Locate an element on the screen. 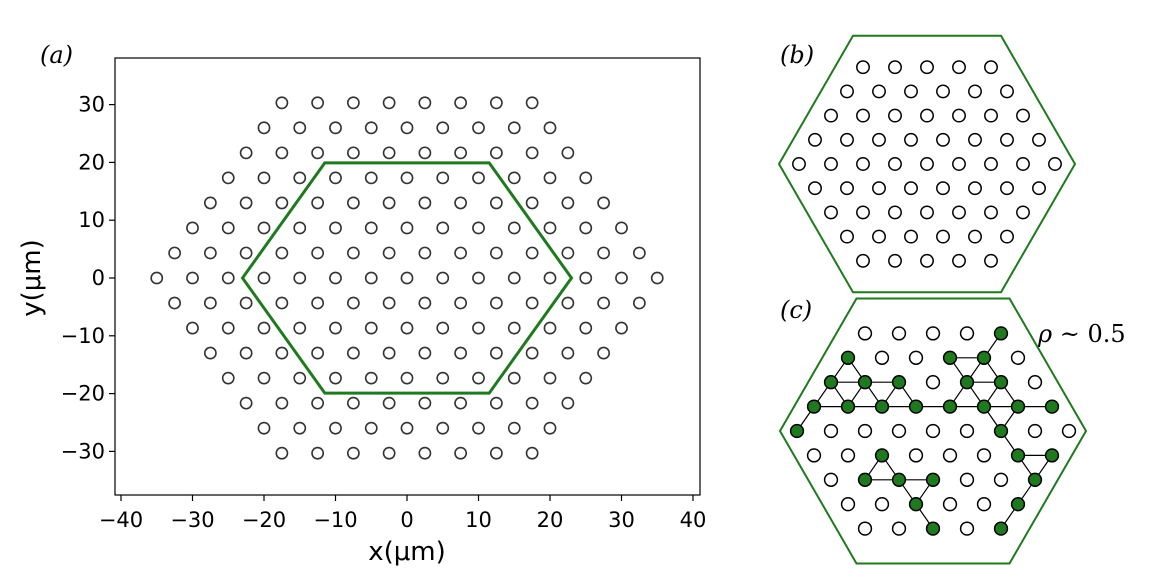 The height and width of the screenshot is (583, 1163). x-tick-label: −40 is located at coordinates (121, 520).